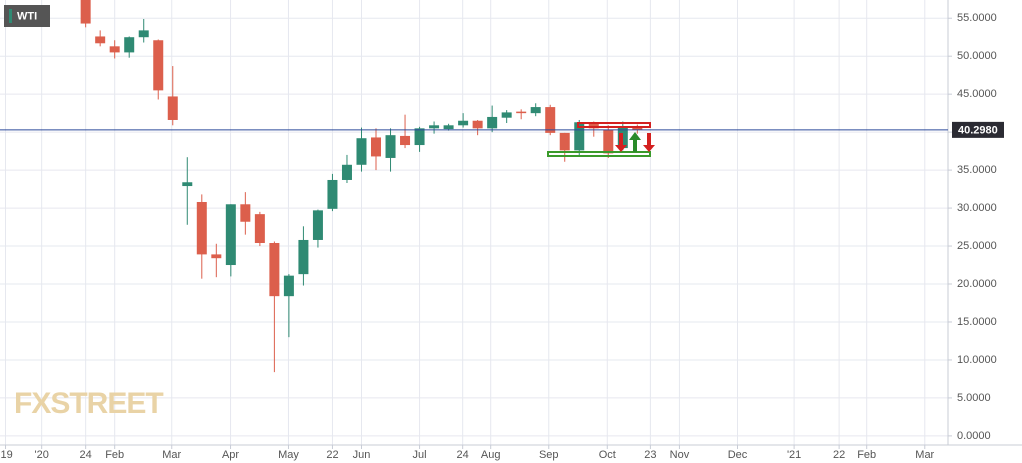  I want to click on legend-box, so click(27, 16).